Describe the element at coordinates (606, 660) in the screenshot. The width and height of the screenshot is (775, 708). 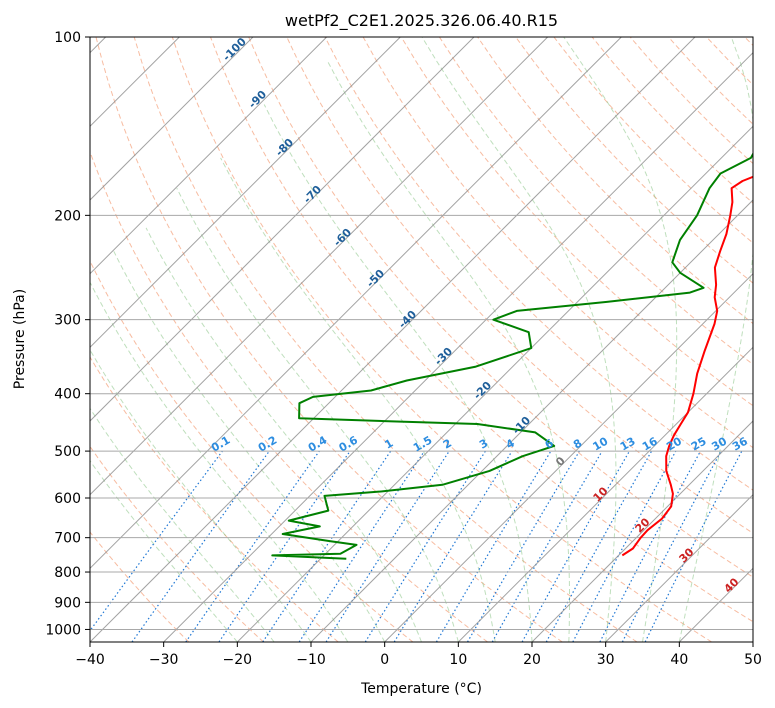
I see `x-tick-label: 30` at that location.